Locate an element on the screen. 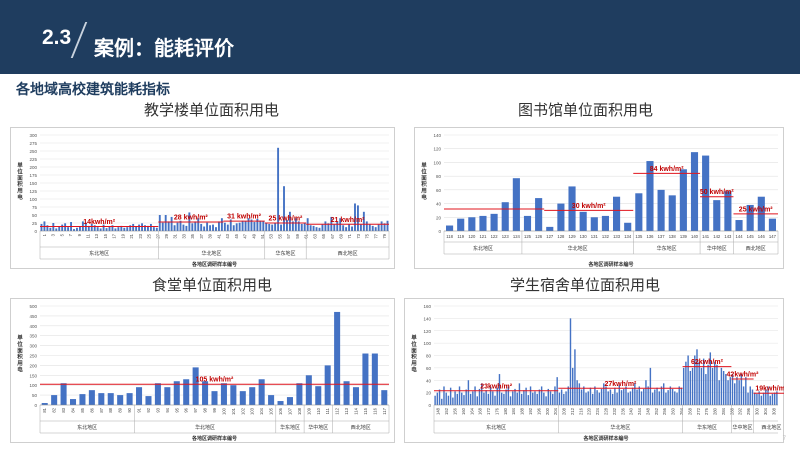 Image resolution: width=800 pixels, height=450 pixels. x-tick-label: 308 is located at coordinates (773, 411).